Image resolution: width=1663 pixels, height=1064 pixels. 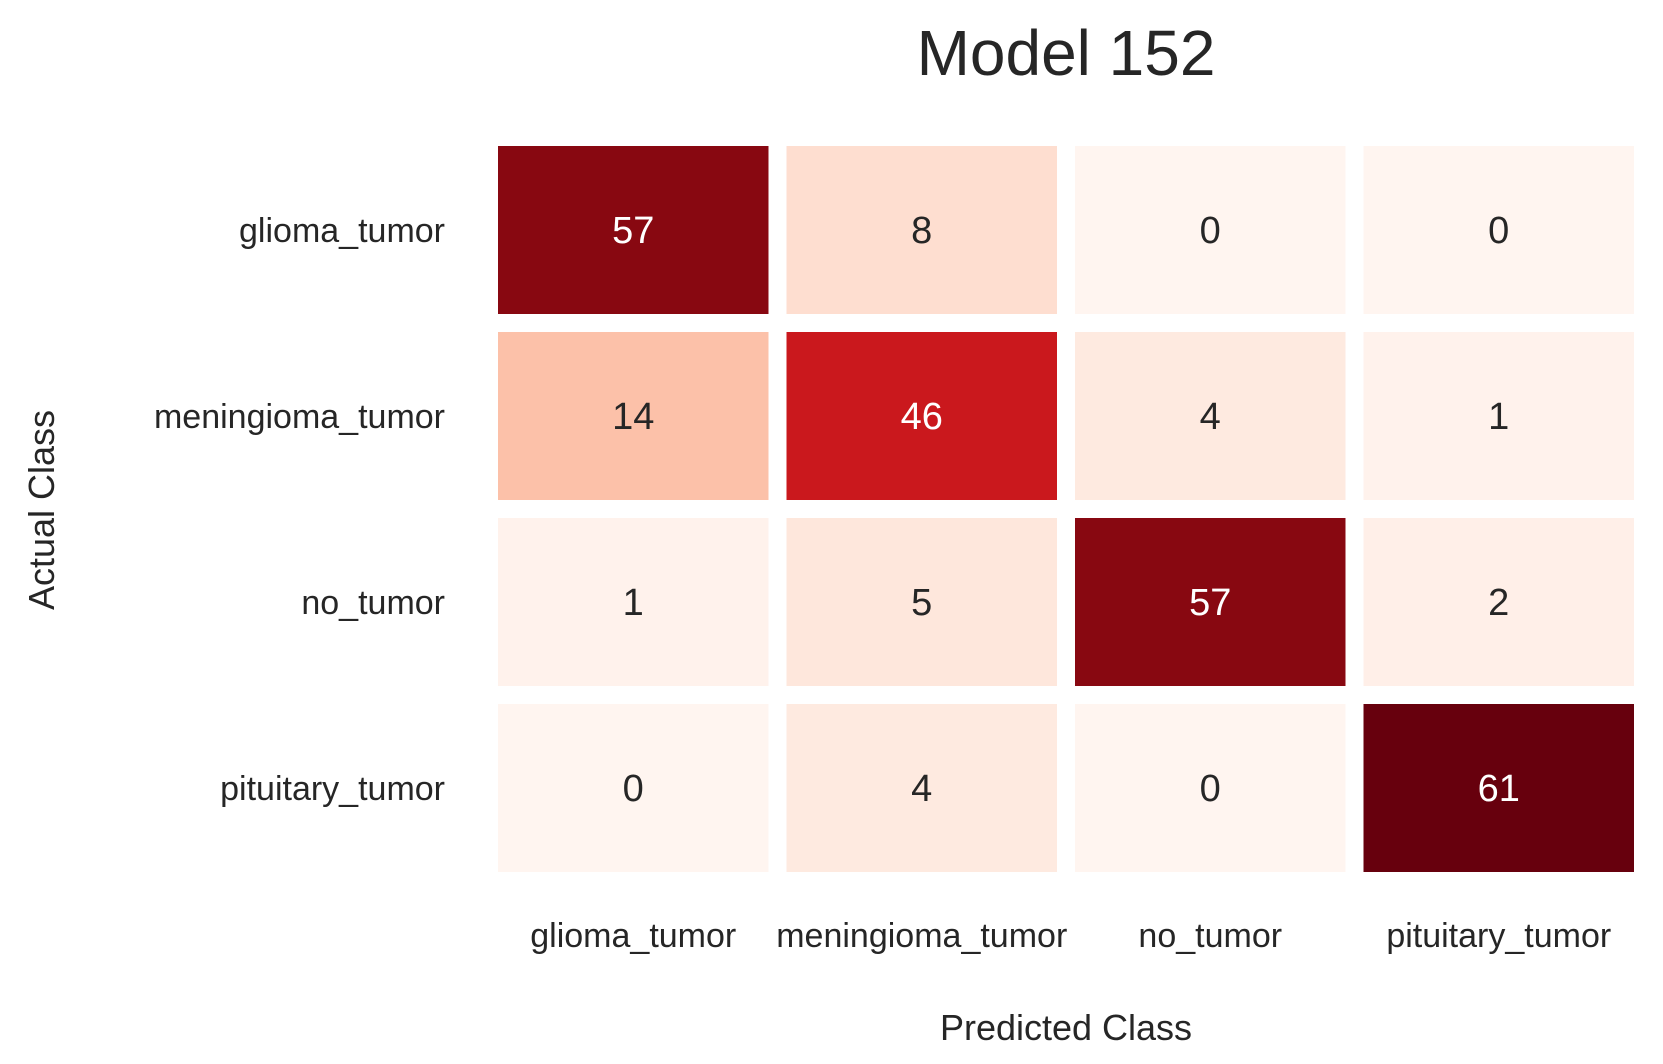 What do you see at coordinates (1066, 1027) in the screenshot?
I see `x-axis-label: Predicted Class` at bounding box center [1066, 1027].